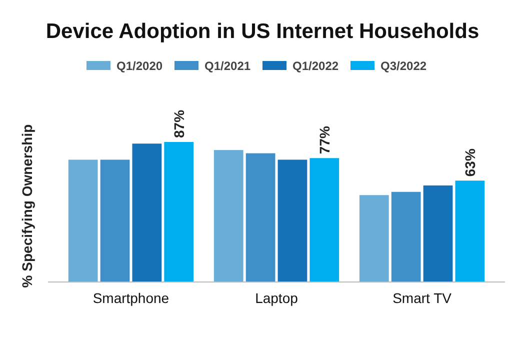 Image resolution: width=525 pixels, height=340 pixels. I want to click on legend-label: Q1/2022, so click(315, 66).